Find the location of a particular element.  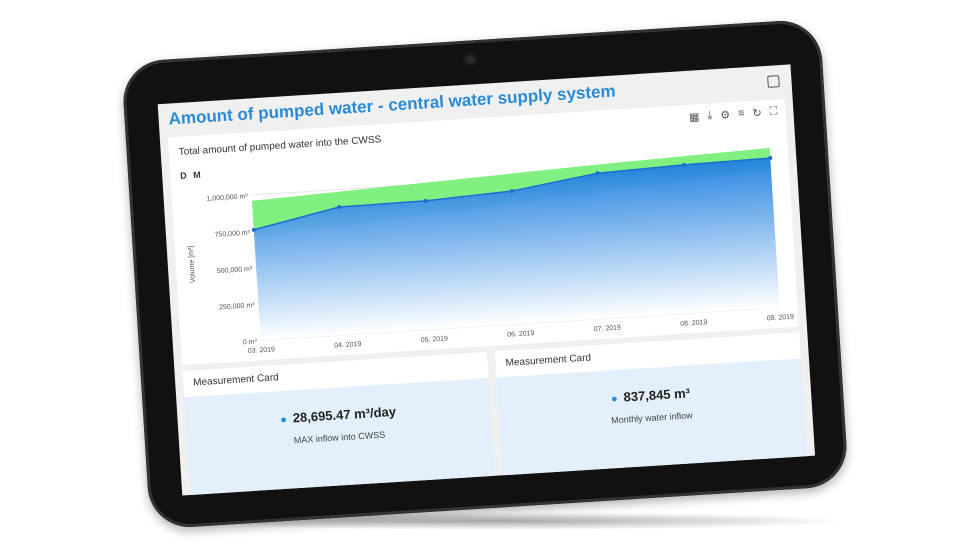

card-value: 837,845 m³ is located at coordinates (657, 395).